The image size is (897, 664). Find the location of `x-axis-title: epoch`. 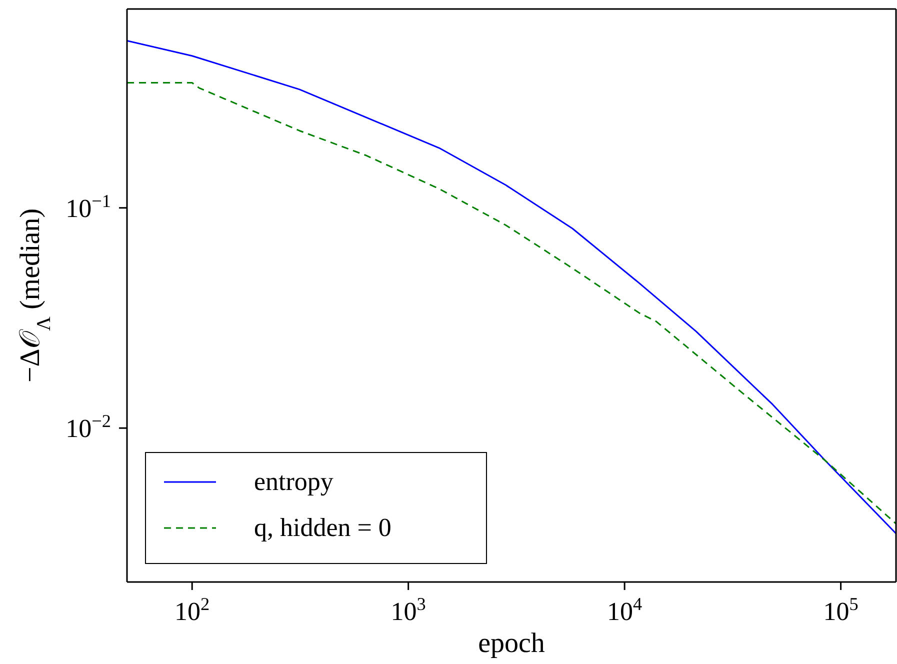

x-axis-title: epoch is located at coordinates (511, 643).